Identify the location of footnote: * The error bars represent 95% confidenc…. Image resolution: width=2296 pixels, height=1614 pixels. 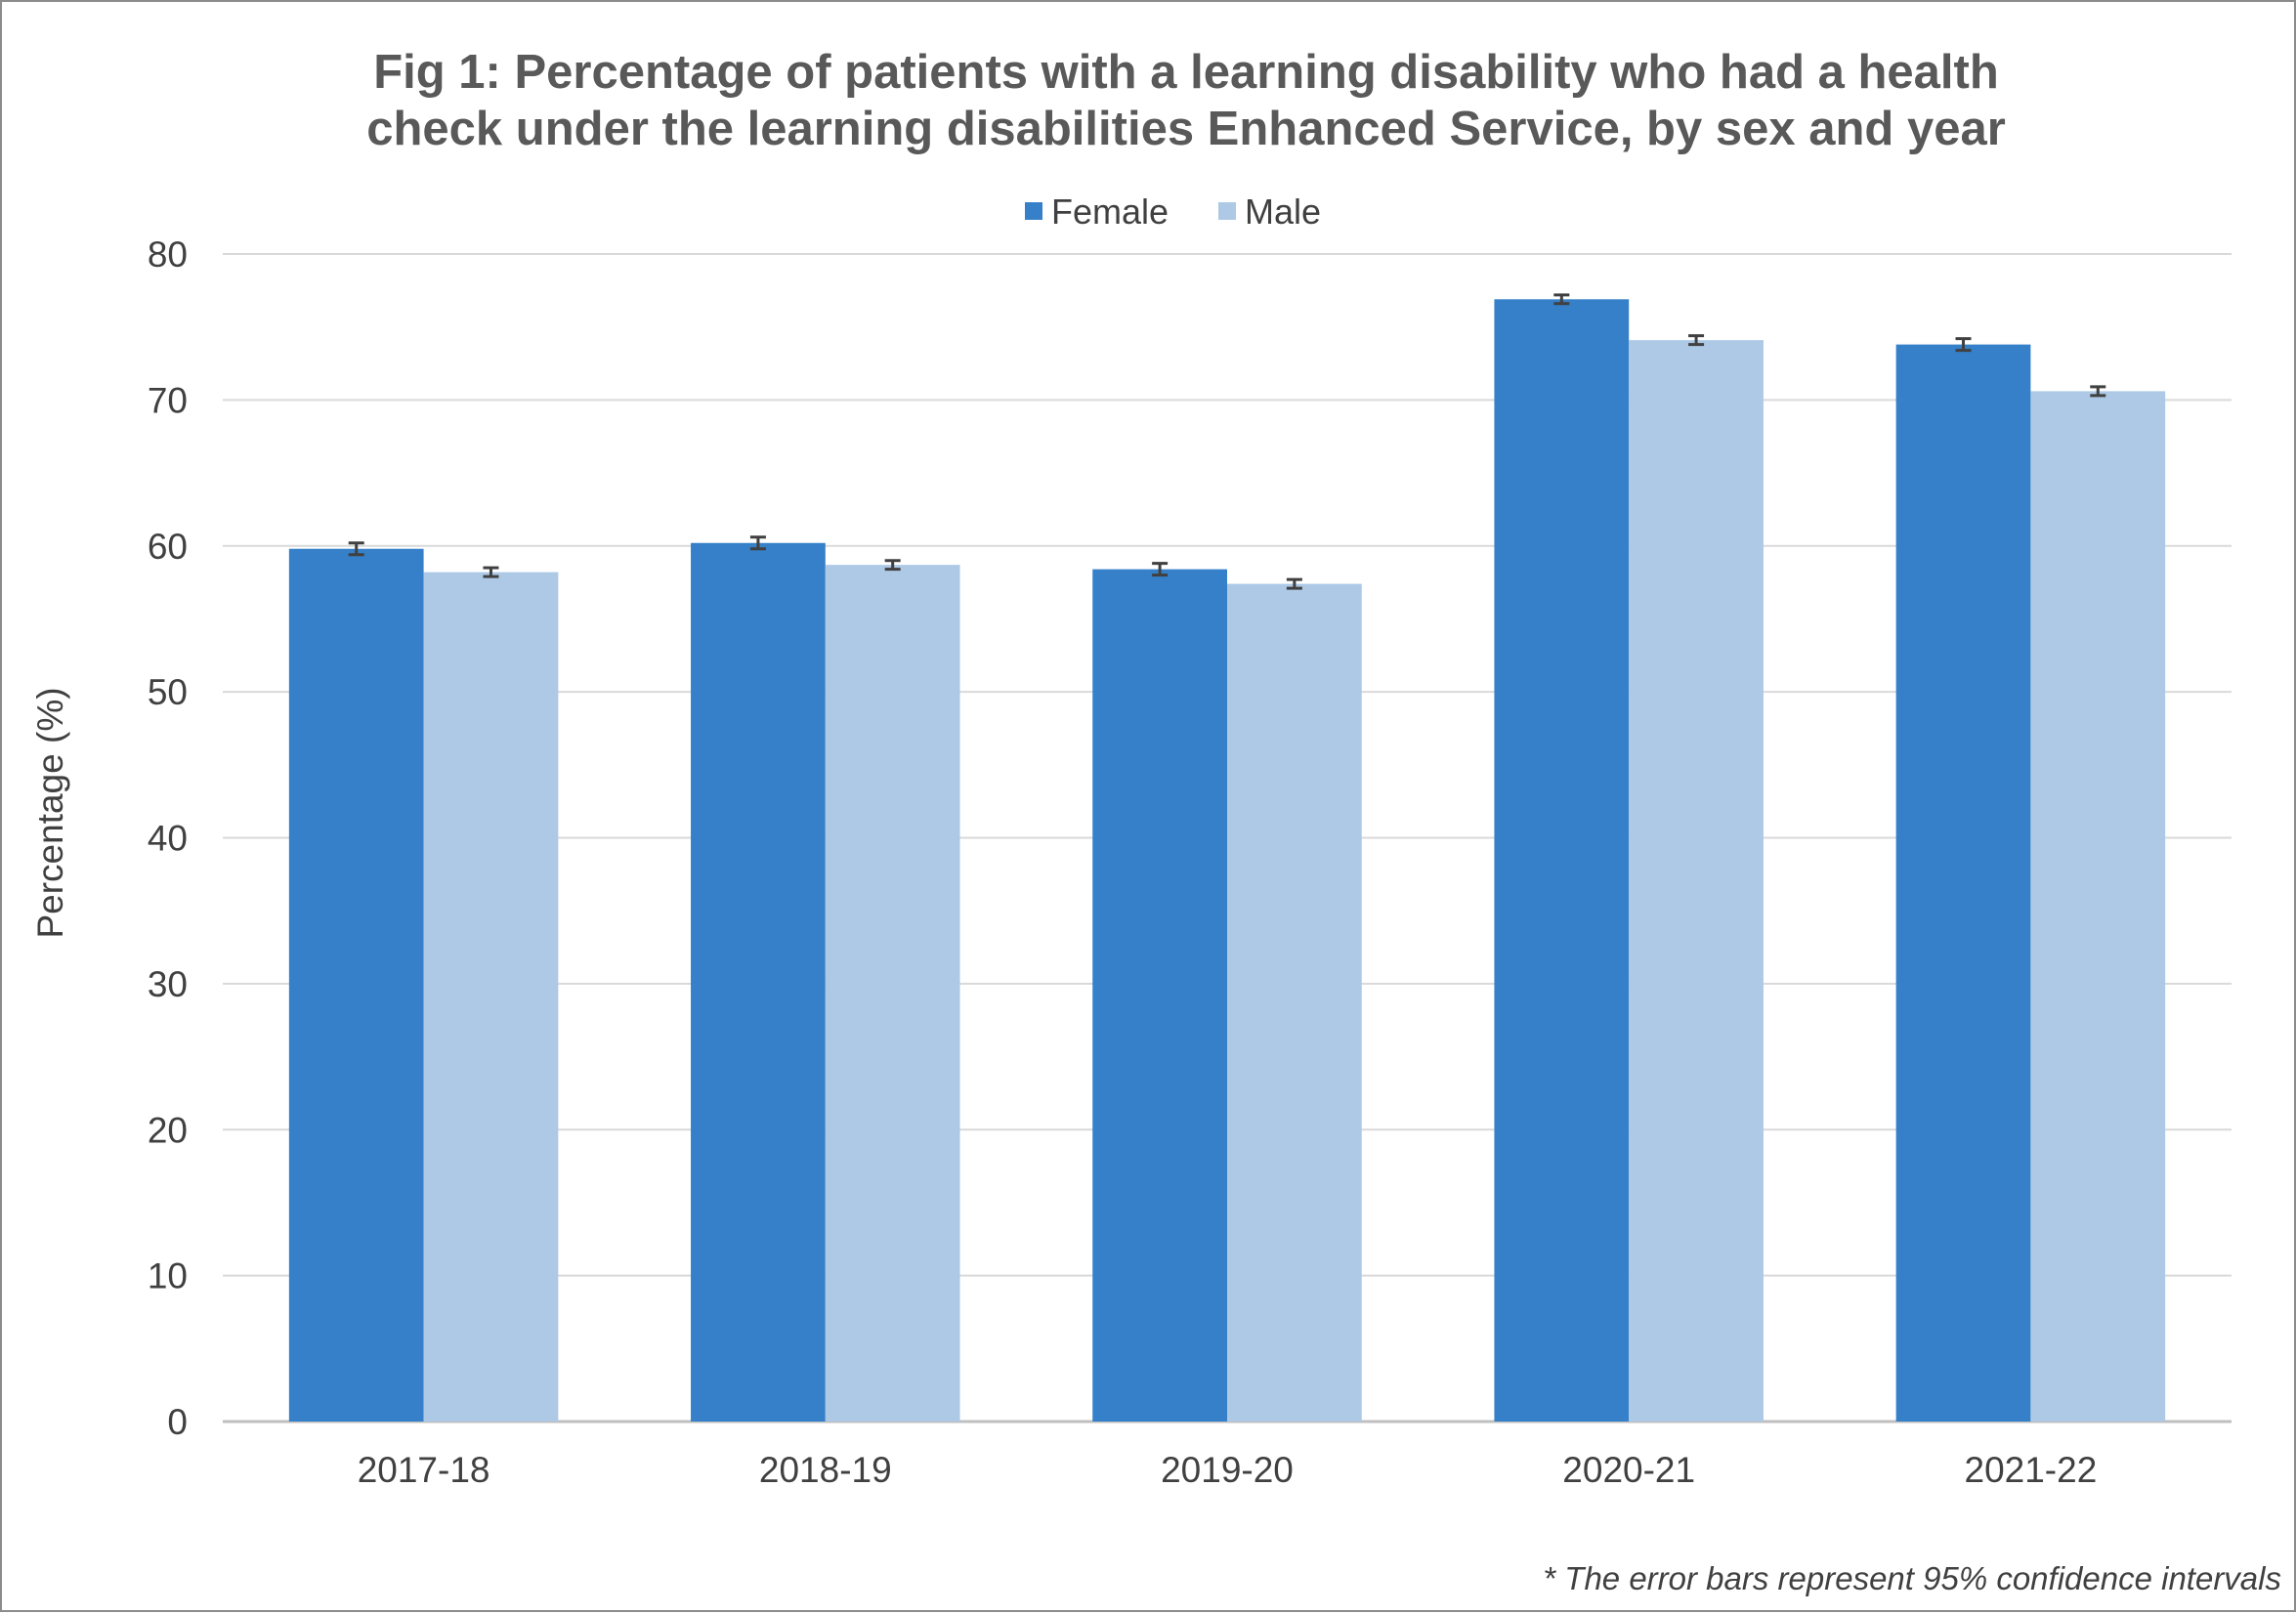
(1912, 1578).